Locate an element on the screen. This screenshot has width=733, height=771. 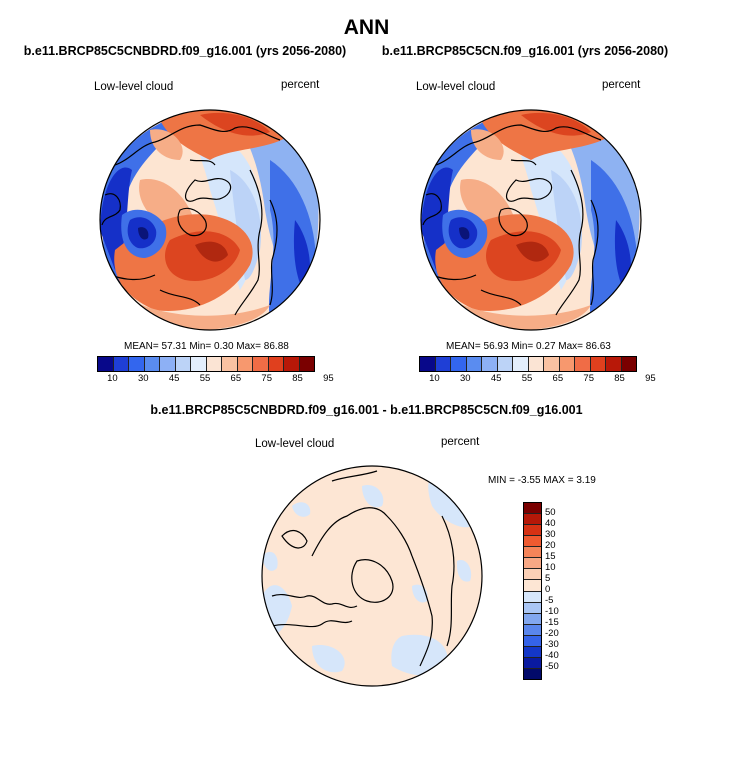
diff-colorbar is located at coordinates (532, 591).